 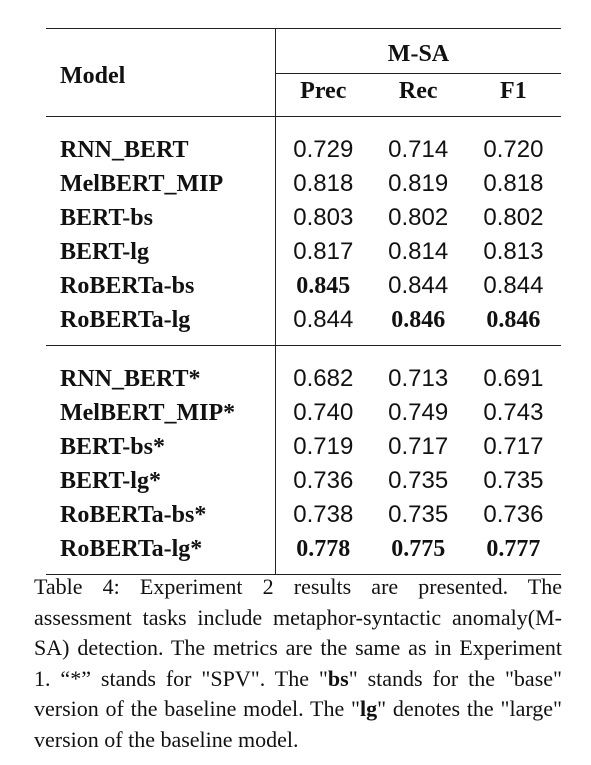 What do you see at coordinates (418, 446) in the screenshot?
I see `rec-cell: 0.717` at bounding box center [418, 446].